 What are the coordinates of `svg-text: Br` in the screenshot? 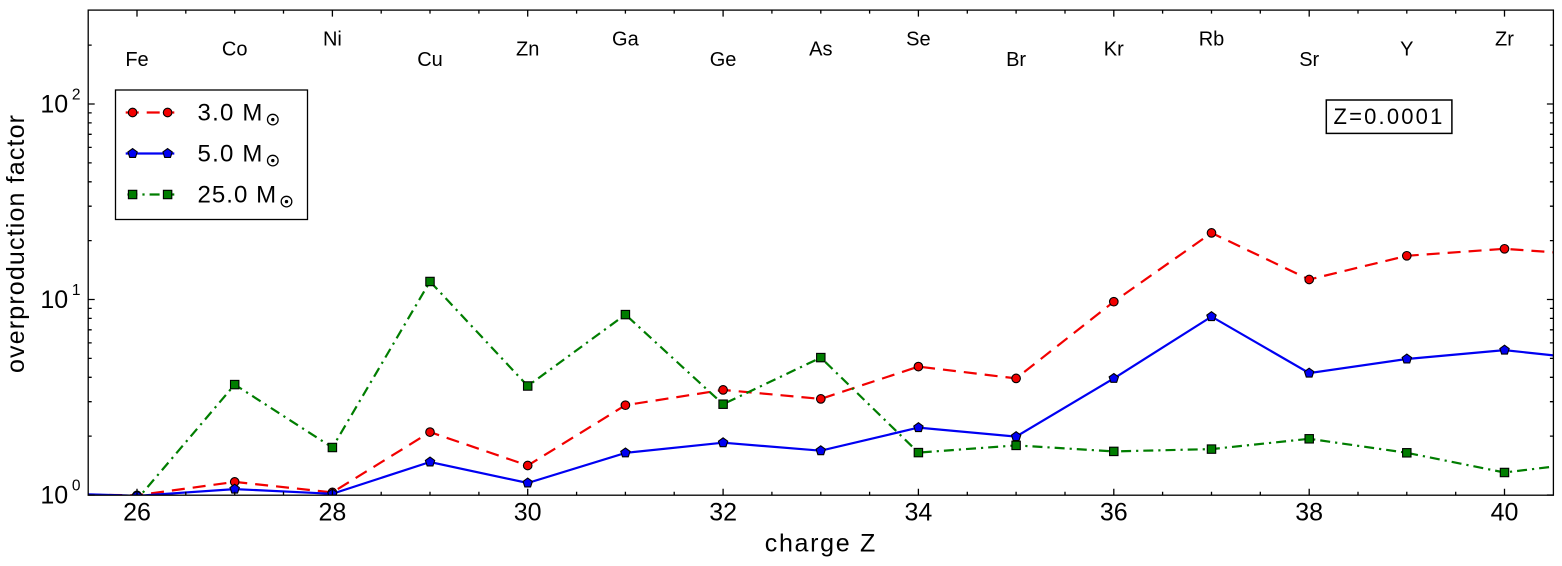 It's located at (1016, 60).